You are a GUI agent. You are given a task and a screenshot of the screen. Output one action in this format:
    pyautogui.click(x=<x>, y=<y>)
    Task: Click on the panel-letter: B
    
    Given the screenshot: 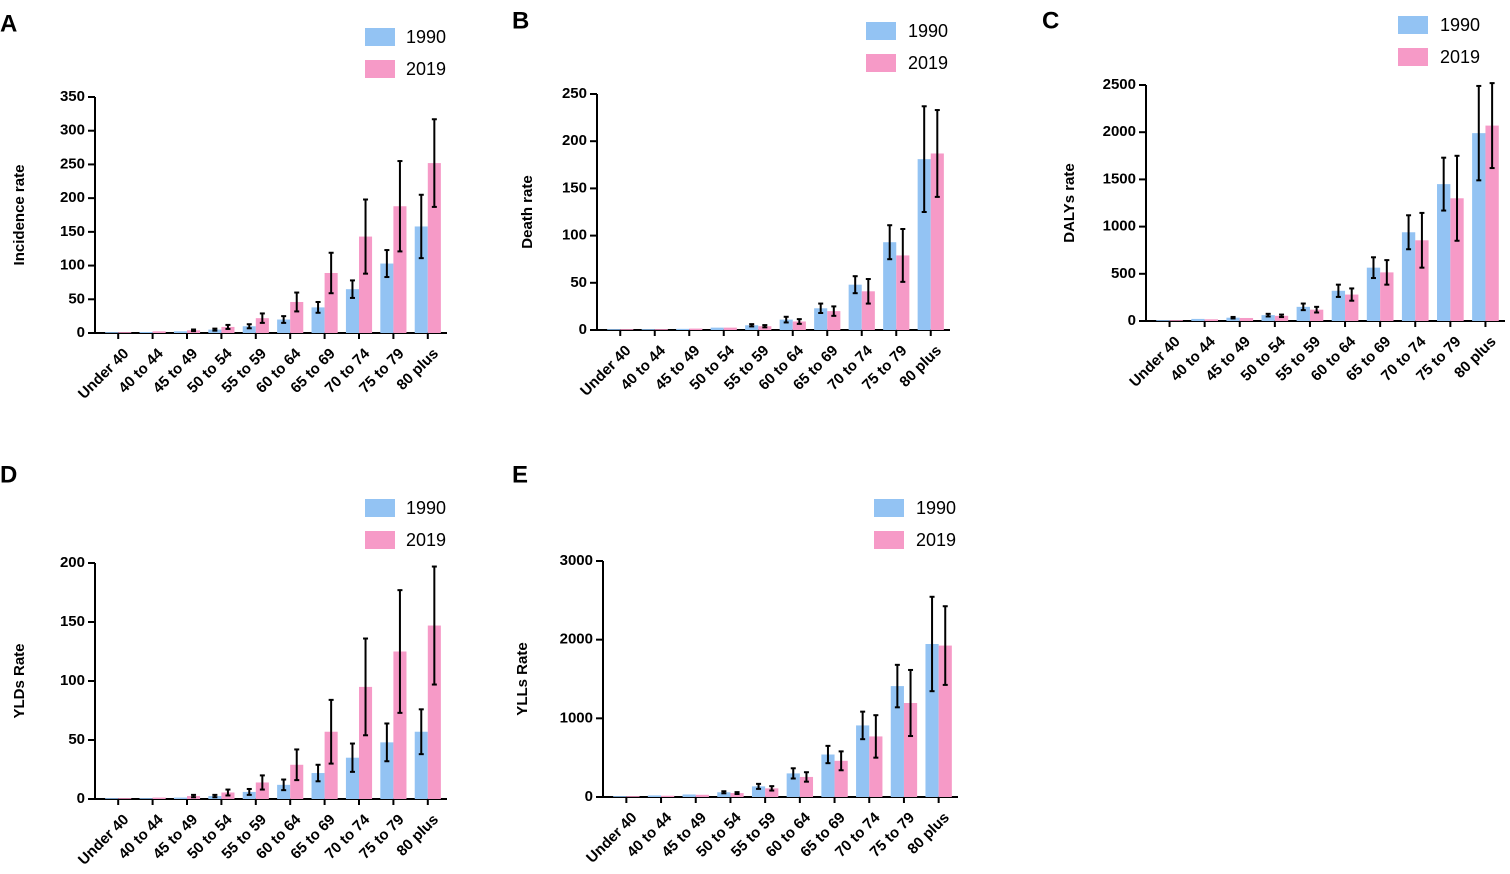 What is the action you would take?
    pyautogui.click(x=520, y=20)
    